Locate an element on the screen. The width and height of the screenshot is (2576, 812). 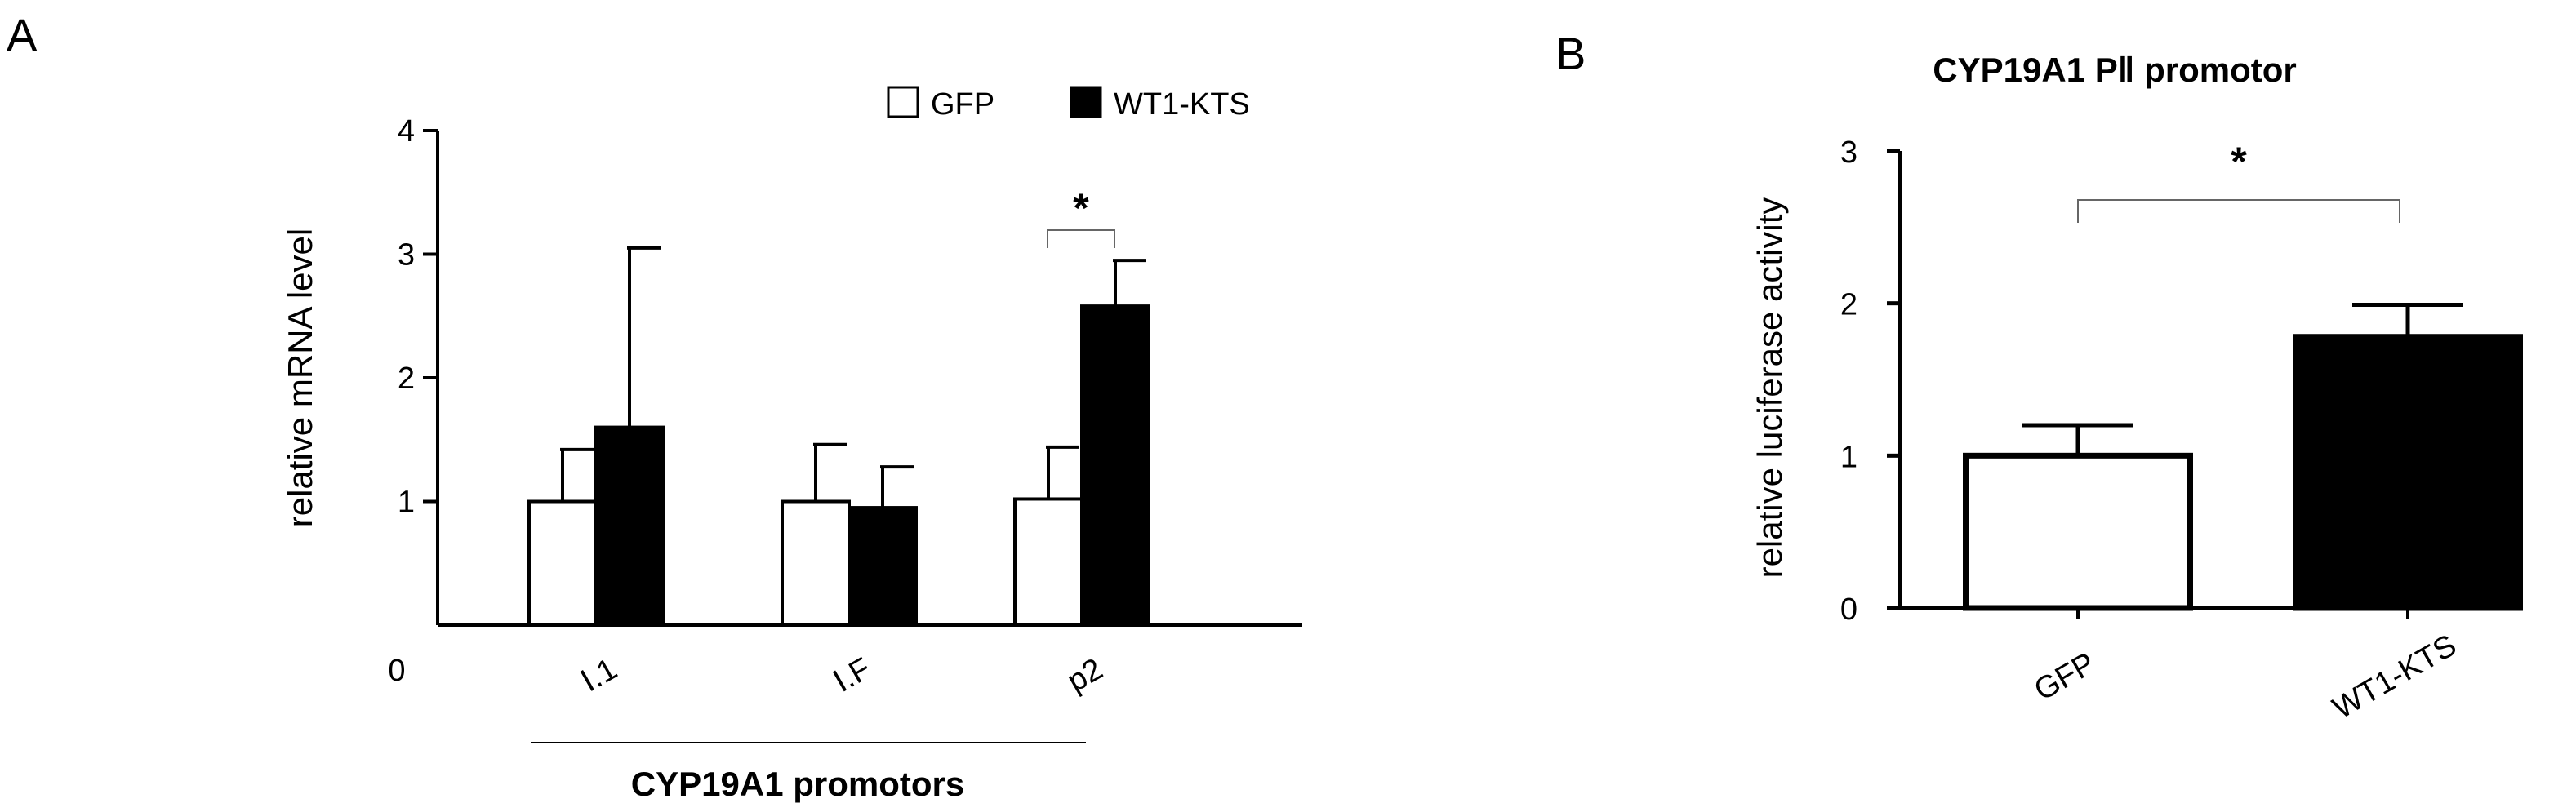
x-tick-label: Ⅰ.1 is located at coordinates (599, 675).